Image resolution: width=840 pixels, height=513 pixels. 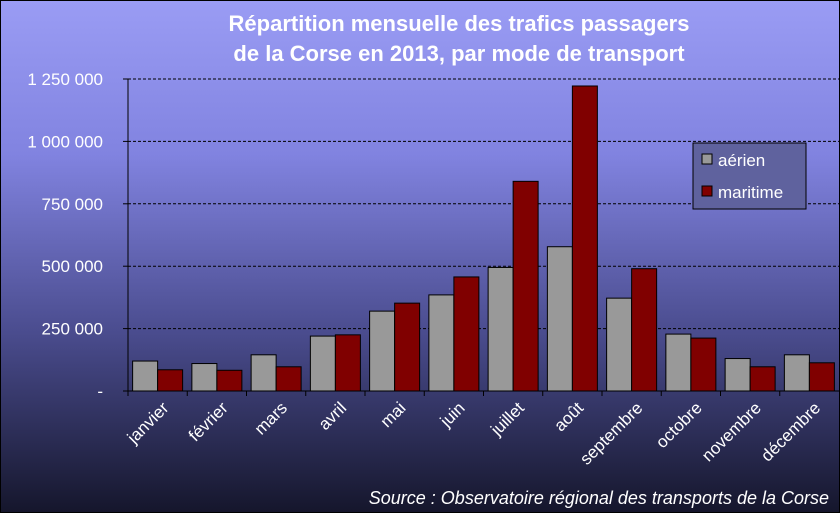 What do you see at coordinates (65, 235) in the screenshot?
I see `y-axis-ticks: - 250 000 500 000 750 000 1 000 000 1 250 000` at bounding box center [65, 235].